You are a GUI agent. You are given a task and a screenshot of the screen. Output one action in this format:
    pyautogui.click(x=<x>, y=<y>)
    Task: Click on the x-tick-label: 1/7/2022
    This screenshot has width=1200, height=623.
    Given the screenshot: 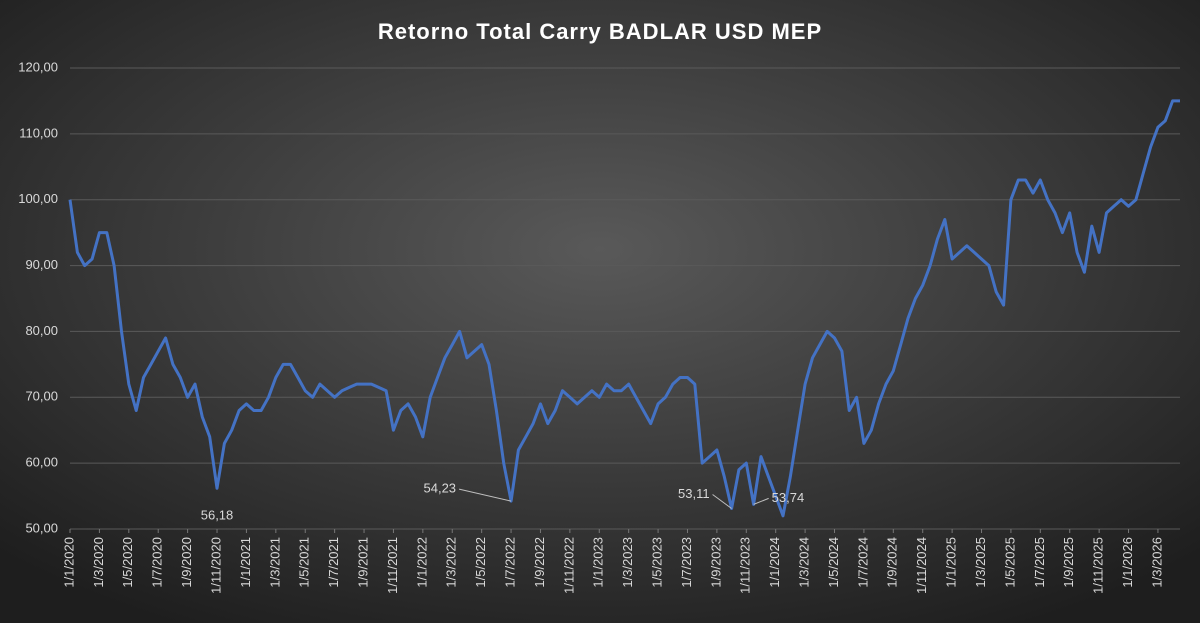 What is the action you would take?
    pyautogui.click(x=509, y=562)
    